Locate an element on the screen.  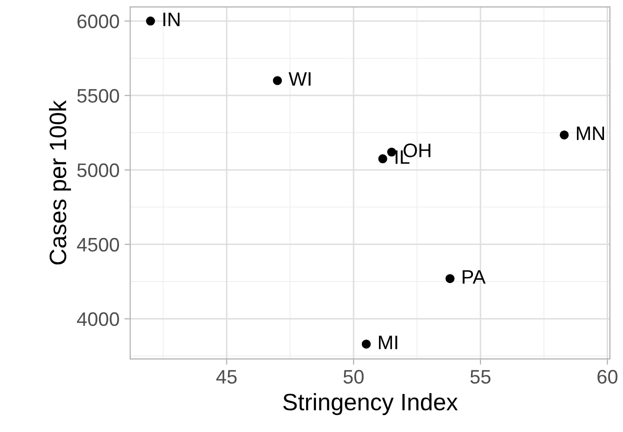
y-tick-label: 5500 is located at coordinates (98, 95).